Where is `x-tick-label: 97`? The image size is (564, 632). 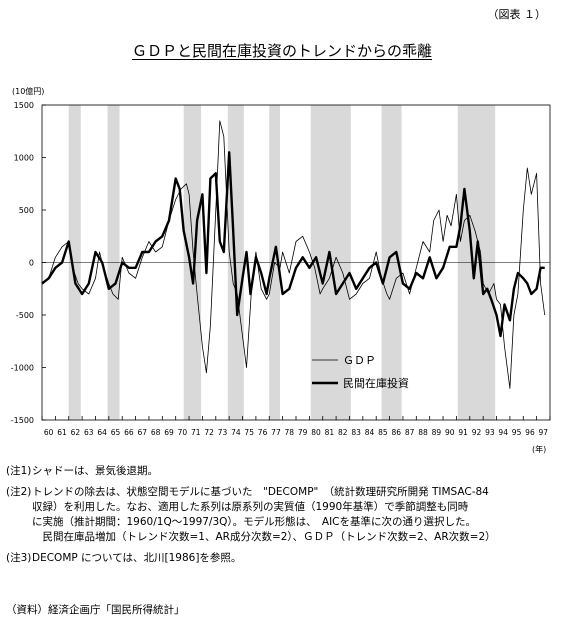 x-tick-label: 97 is located at coordinates (544, 432).